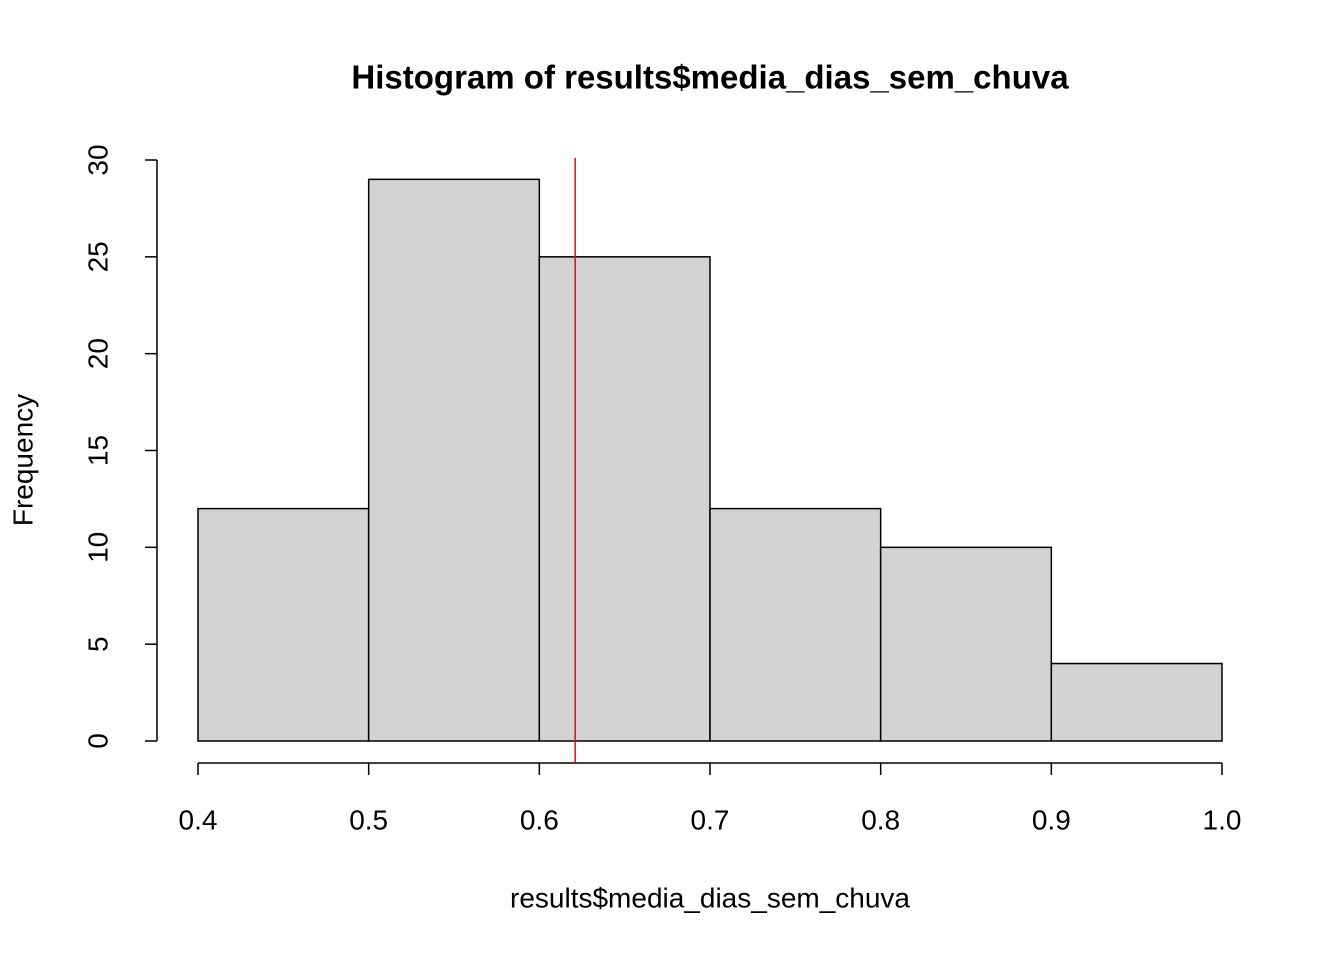 This screenshot has height=960, width=1344. Describe the element at coordinates (880, 819) in the screenshot. I see `x-tick-label: 0.8` at that location.